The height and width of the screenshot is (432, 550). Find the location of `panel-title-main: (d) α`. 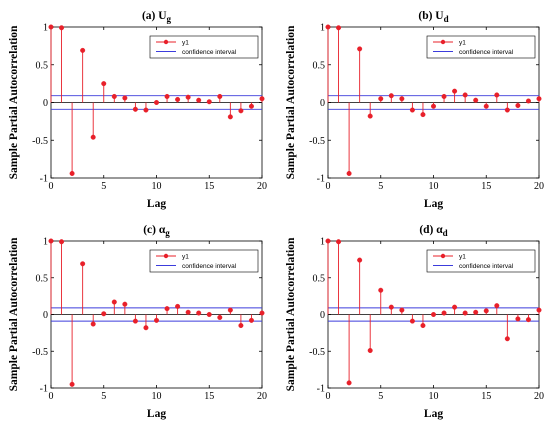

panel-title-main: (d) α is located at coordinates (431, 230).